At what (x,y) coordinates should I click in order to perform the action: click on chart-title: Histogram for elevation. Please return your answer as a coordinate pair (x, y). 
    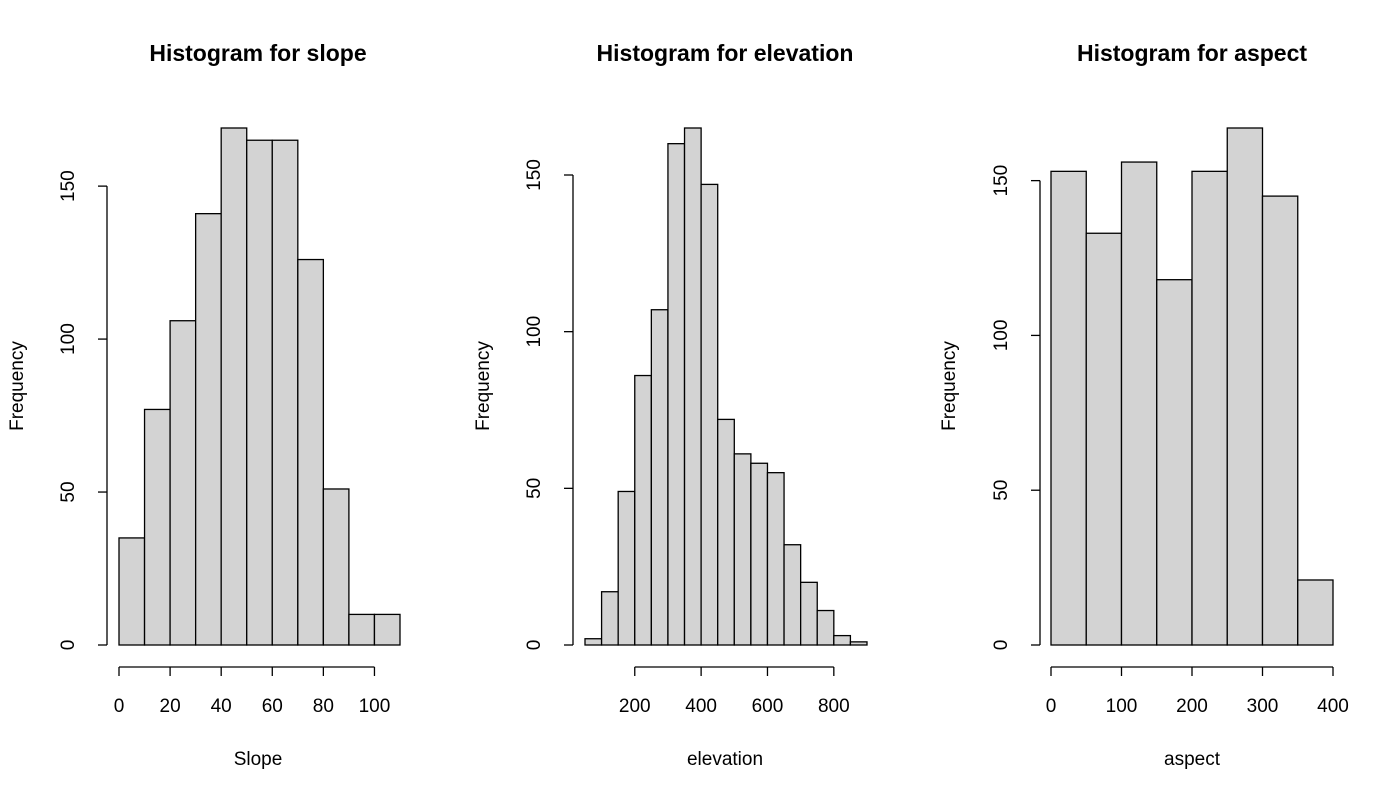
    Looking at the image, I should click on (725, 53).